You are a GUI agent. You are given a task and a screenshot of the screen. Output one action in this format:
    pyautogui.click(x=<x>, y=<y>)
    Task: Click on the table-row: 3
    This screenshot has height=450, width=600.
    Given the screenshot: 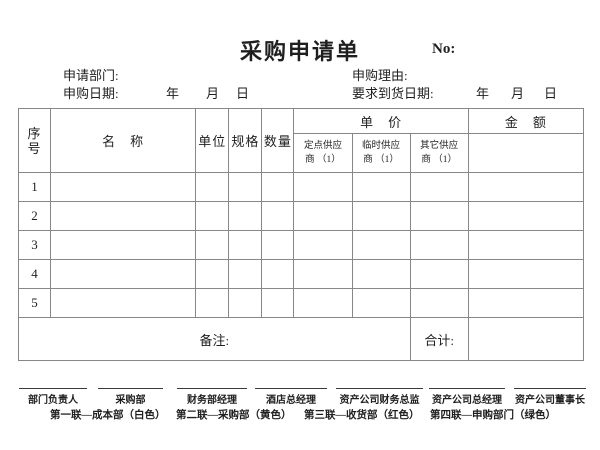 What is the action you would take?
    pyautogui.click(x=301, y=245)
    